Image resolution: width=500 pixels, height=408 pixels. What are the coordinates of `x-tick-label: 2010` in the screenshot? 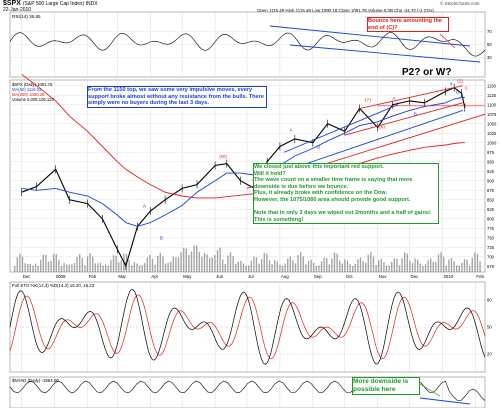 It's located at (448, 276).